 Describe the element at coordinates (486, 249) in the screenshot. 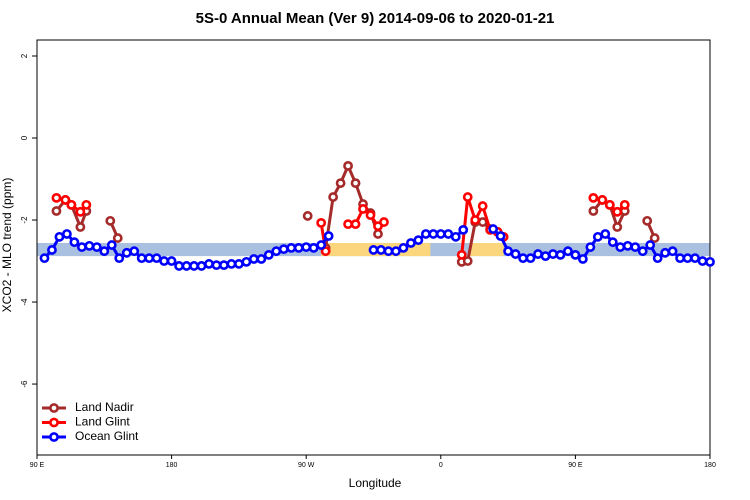

I see `highlight-range` at that location.